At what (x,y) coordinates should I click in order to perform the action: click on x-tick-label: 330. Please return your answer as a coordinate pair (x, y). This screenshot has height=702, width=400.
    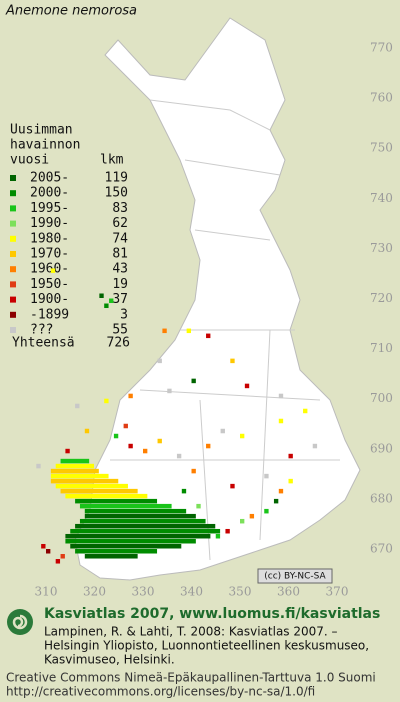
    Looking at the image, I should click on (143, 592).